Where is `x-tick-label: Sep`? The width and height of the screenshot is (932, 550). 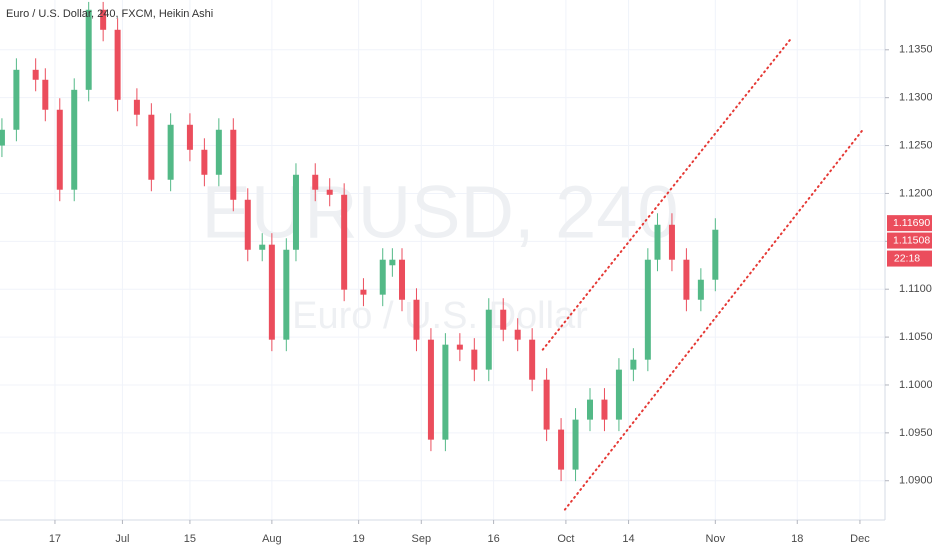 x-tick-label: Sep is located at coordinates (422, 539).